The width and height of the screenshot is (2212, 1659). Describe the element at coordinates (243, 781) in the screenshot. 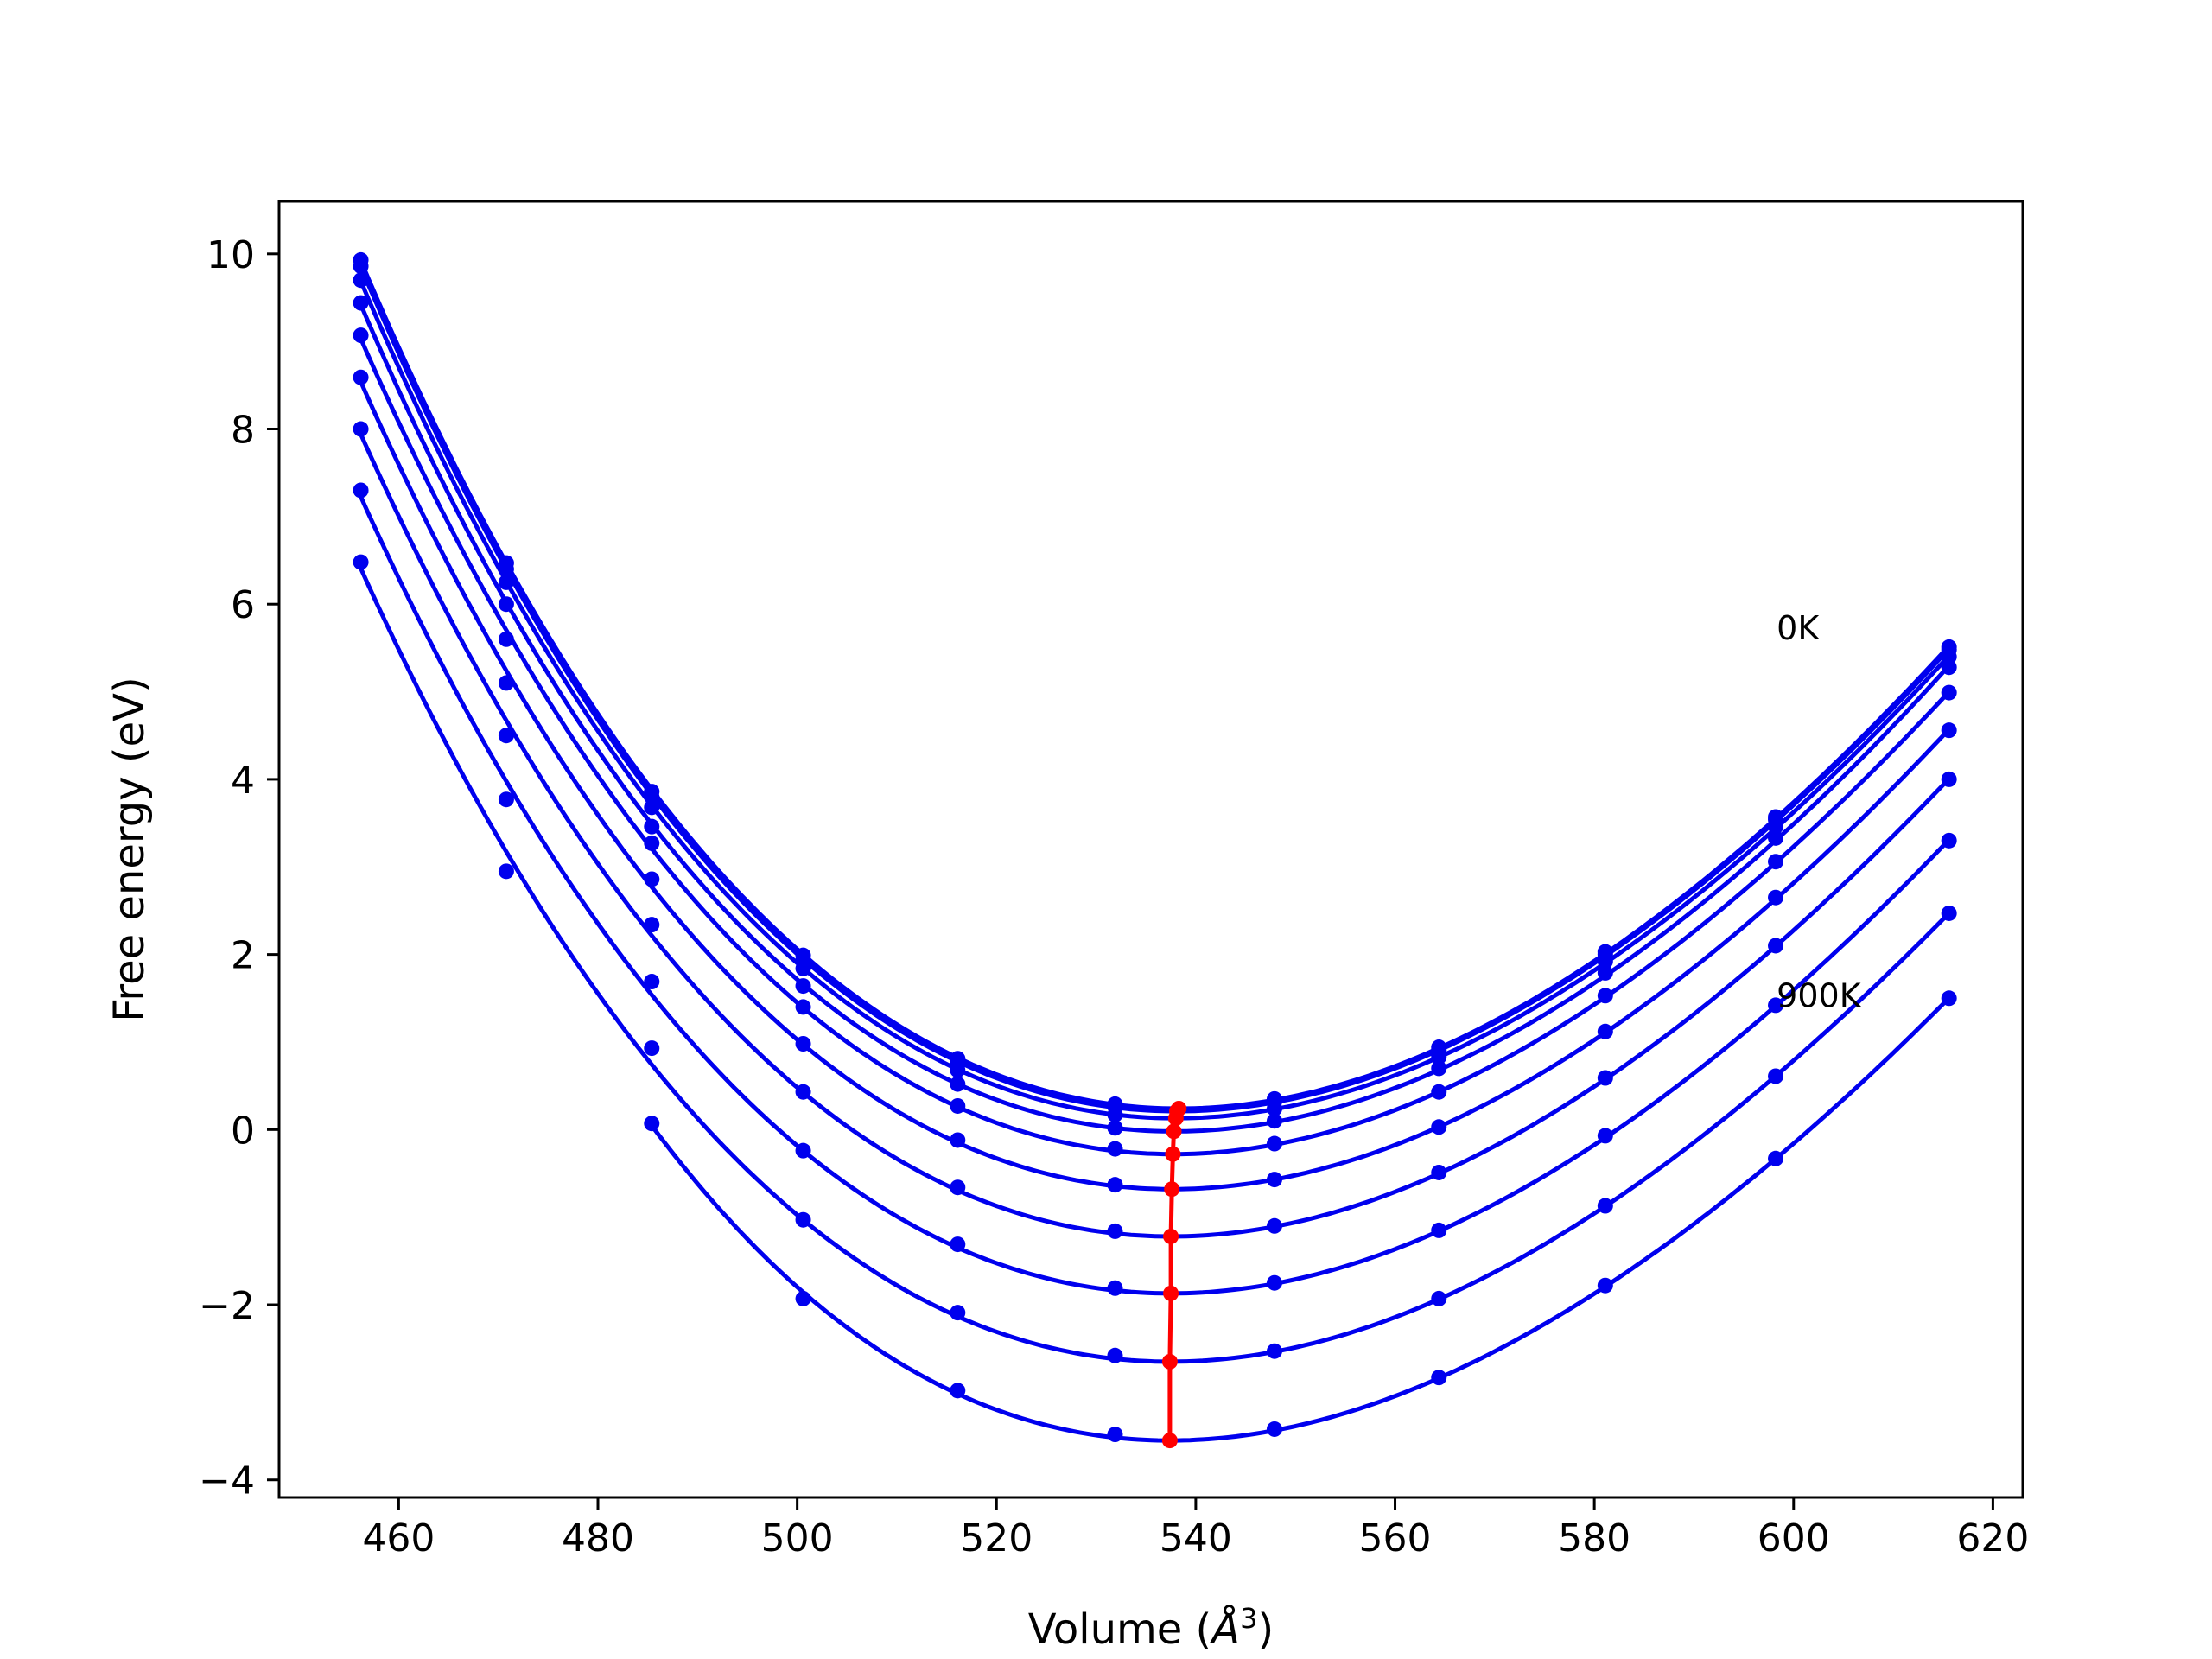

I see `y-tick-label-4: 4` at that location.